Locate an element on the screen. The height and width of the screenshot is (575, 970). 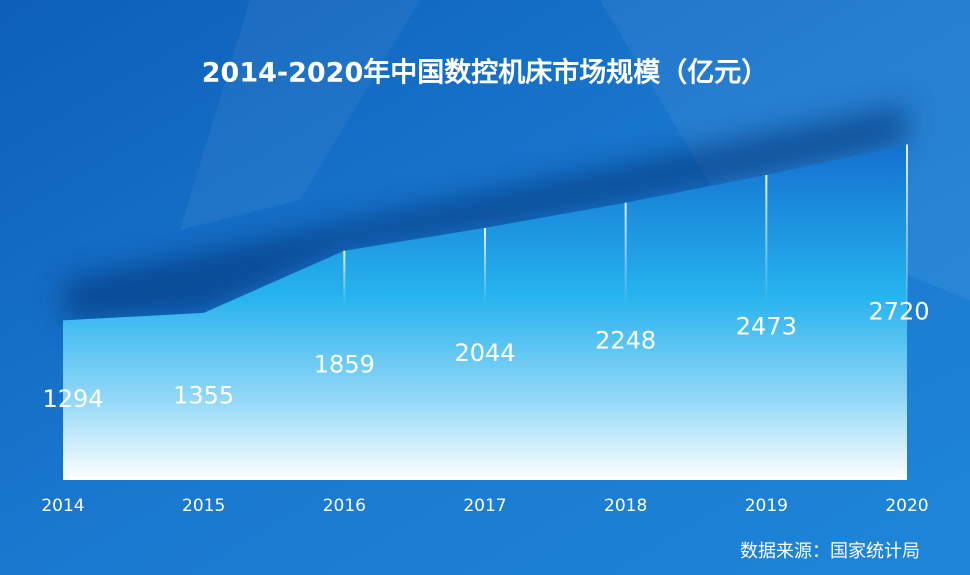
x-tick-label: 2019 is located at coordinates (766, 506).